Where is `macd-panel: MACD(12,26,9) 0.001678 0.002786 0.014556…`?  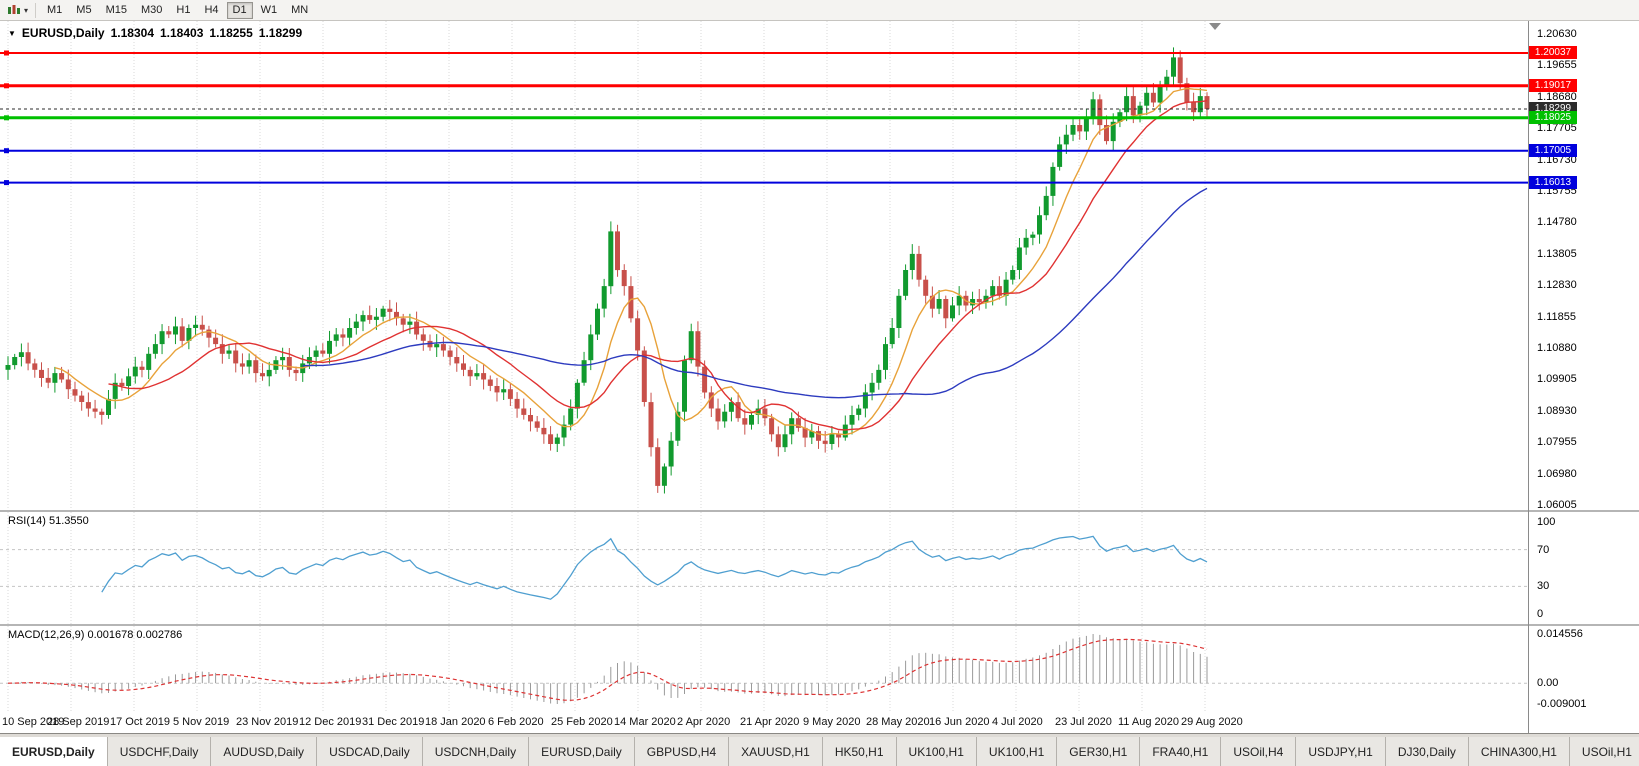
macd-panel: MACD(12,26,9) 0.001678 0.002786 0.014556… is located at coordinates (819, 669).